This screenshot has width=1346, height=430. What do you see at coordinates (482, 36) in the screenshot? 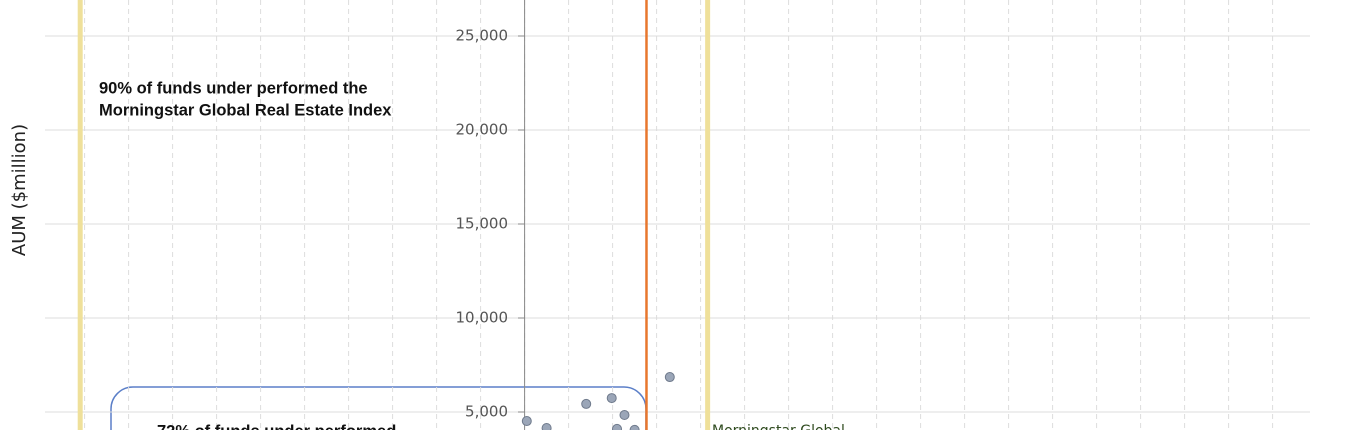
I see `y-tick-label: 25,000` at bounding box center [482, 36].